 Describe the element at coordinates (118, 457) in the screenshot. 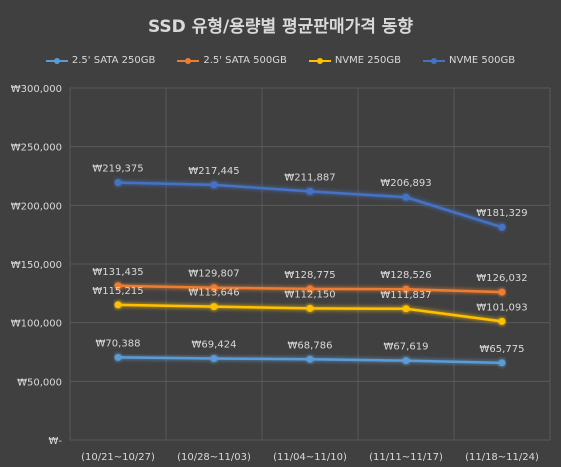

I see `x-tick-label: (10/21~10/27)` at that location.